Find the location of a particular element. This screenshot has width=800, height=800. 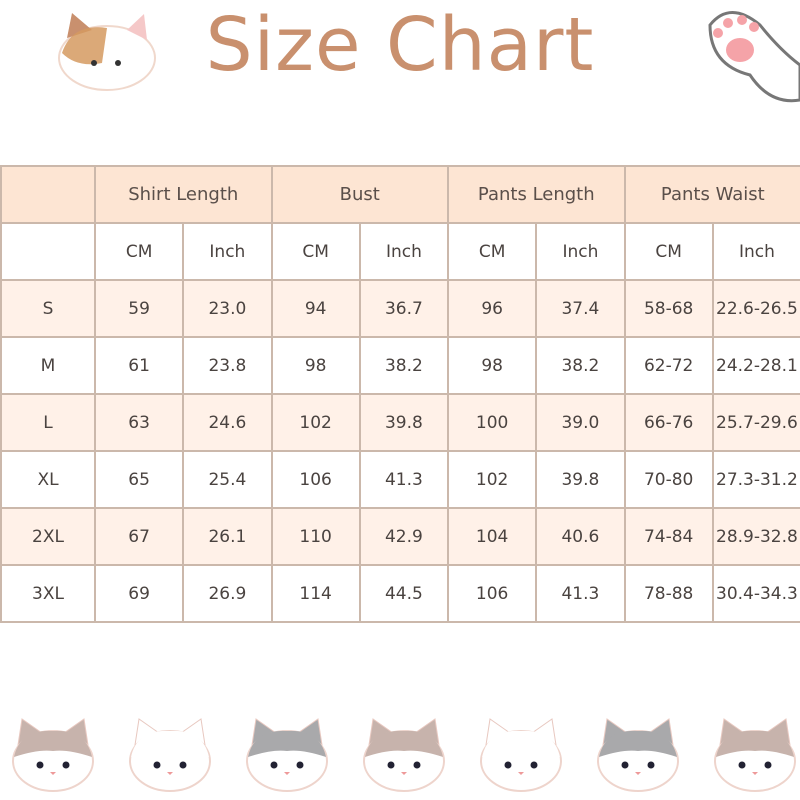

table-cell: 30.4-34.3 is located at coordinates (755, 593).